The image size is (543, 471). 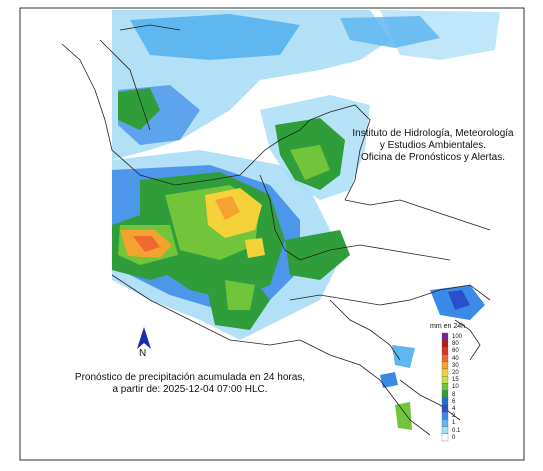 I want to click on north-label: N, so click(x=143, y=353).